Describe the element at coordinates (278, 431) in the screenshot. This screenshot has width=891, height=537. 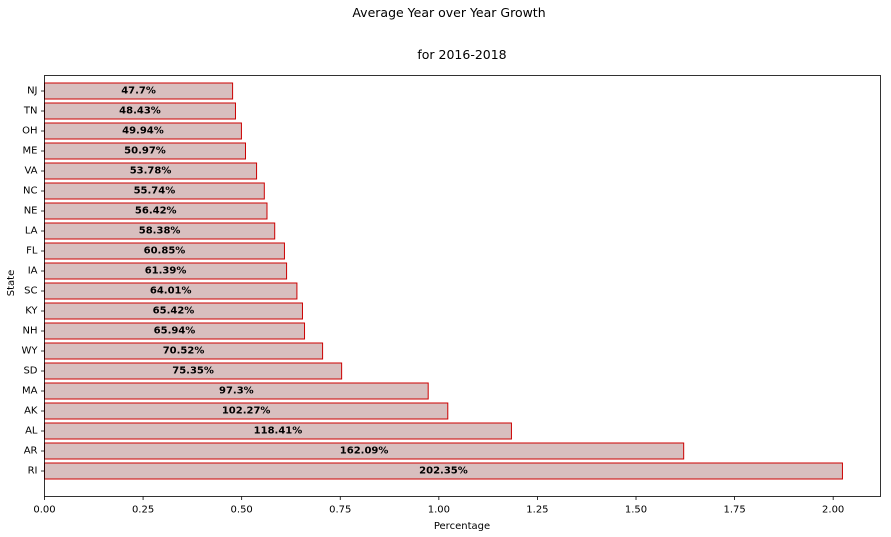
I see `bar-label-al: 118.41%` at that location.